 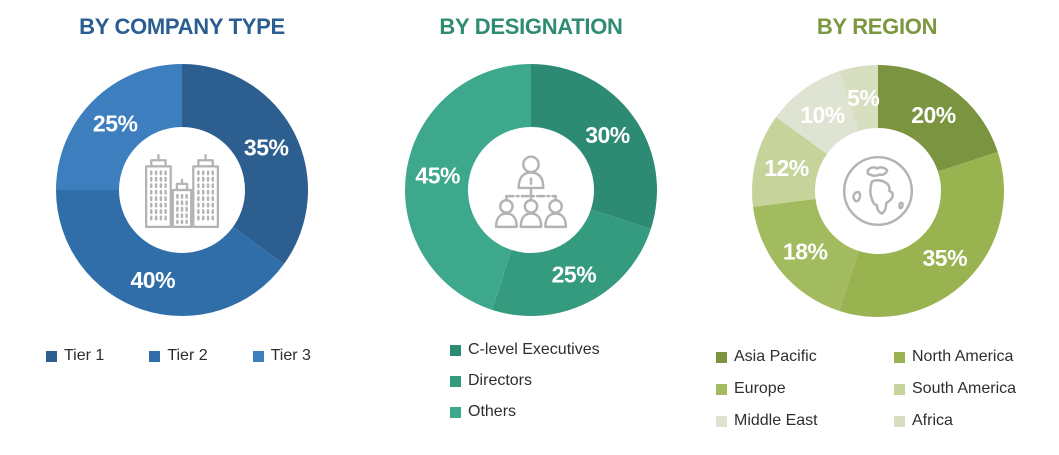 What do you see at coordinates (607, 135) in the screenshot?
I see `slice-label-c-level-executives: 30%` at bounding box center [607, 135].